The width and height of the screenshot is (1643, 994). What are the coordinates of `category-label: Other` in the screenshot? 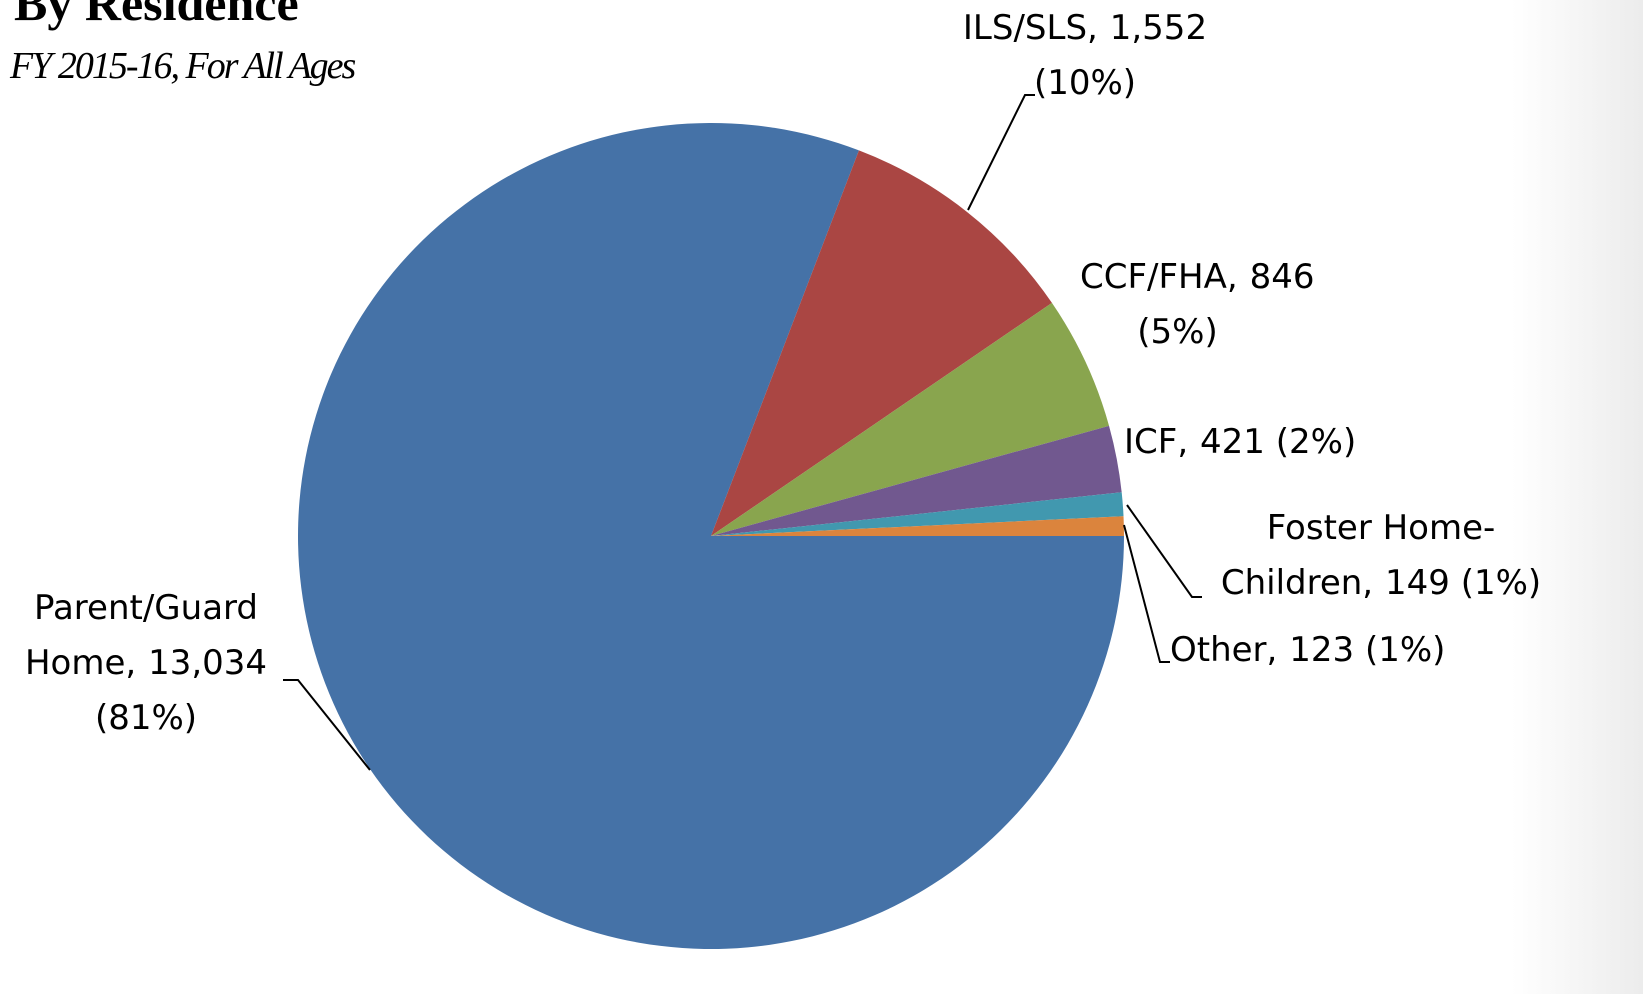 It's located at (1229, 650).